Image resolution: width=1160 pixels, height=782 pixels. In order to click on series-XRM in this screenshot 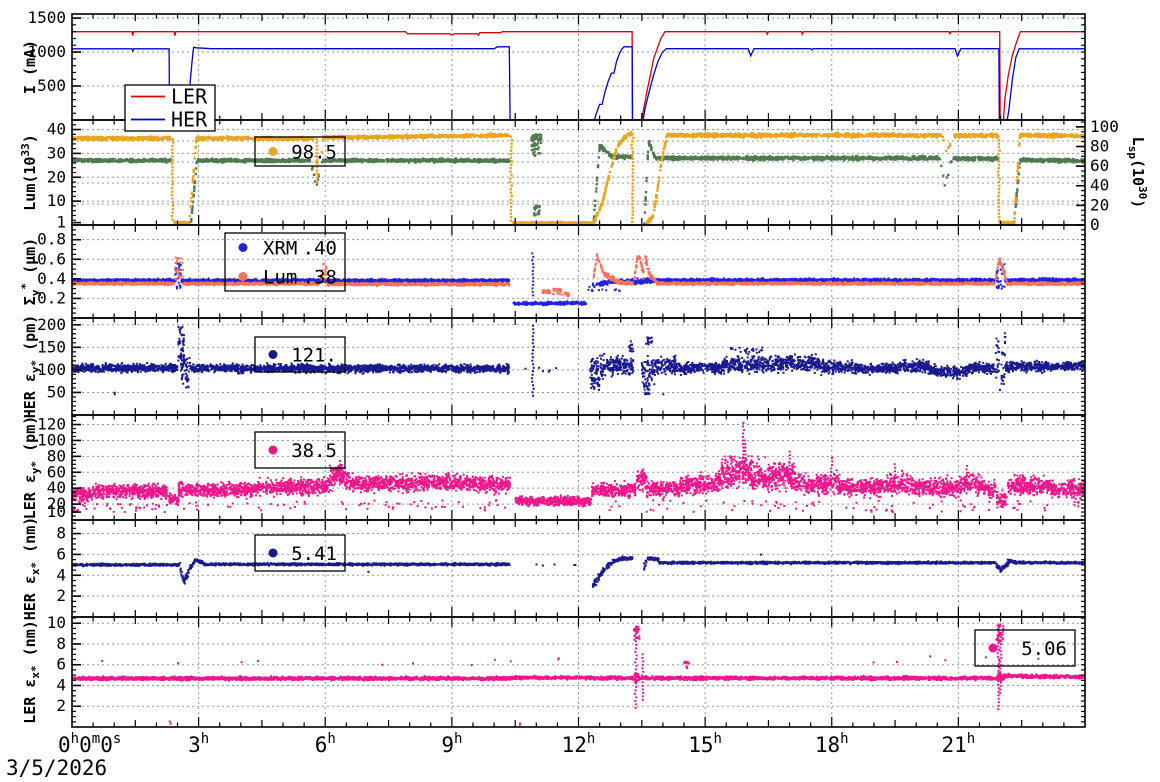, I will do `click(578, 279)`.